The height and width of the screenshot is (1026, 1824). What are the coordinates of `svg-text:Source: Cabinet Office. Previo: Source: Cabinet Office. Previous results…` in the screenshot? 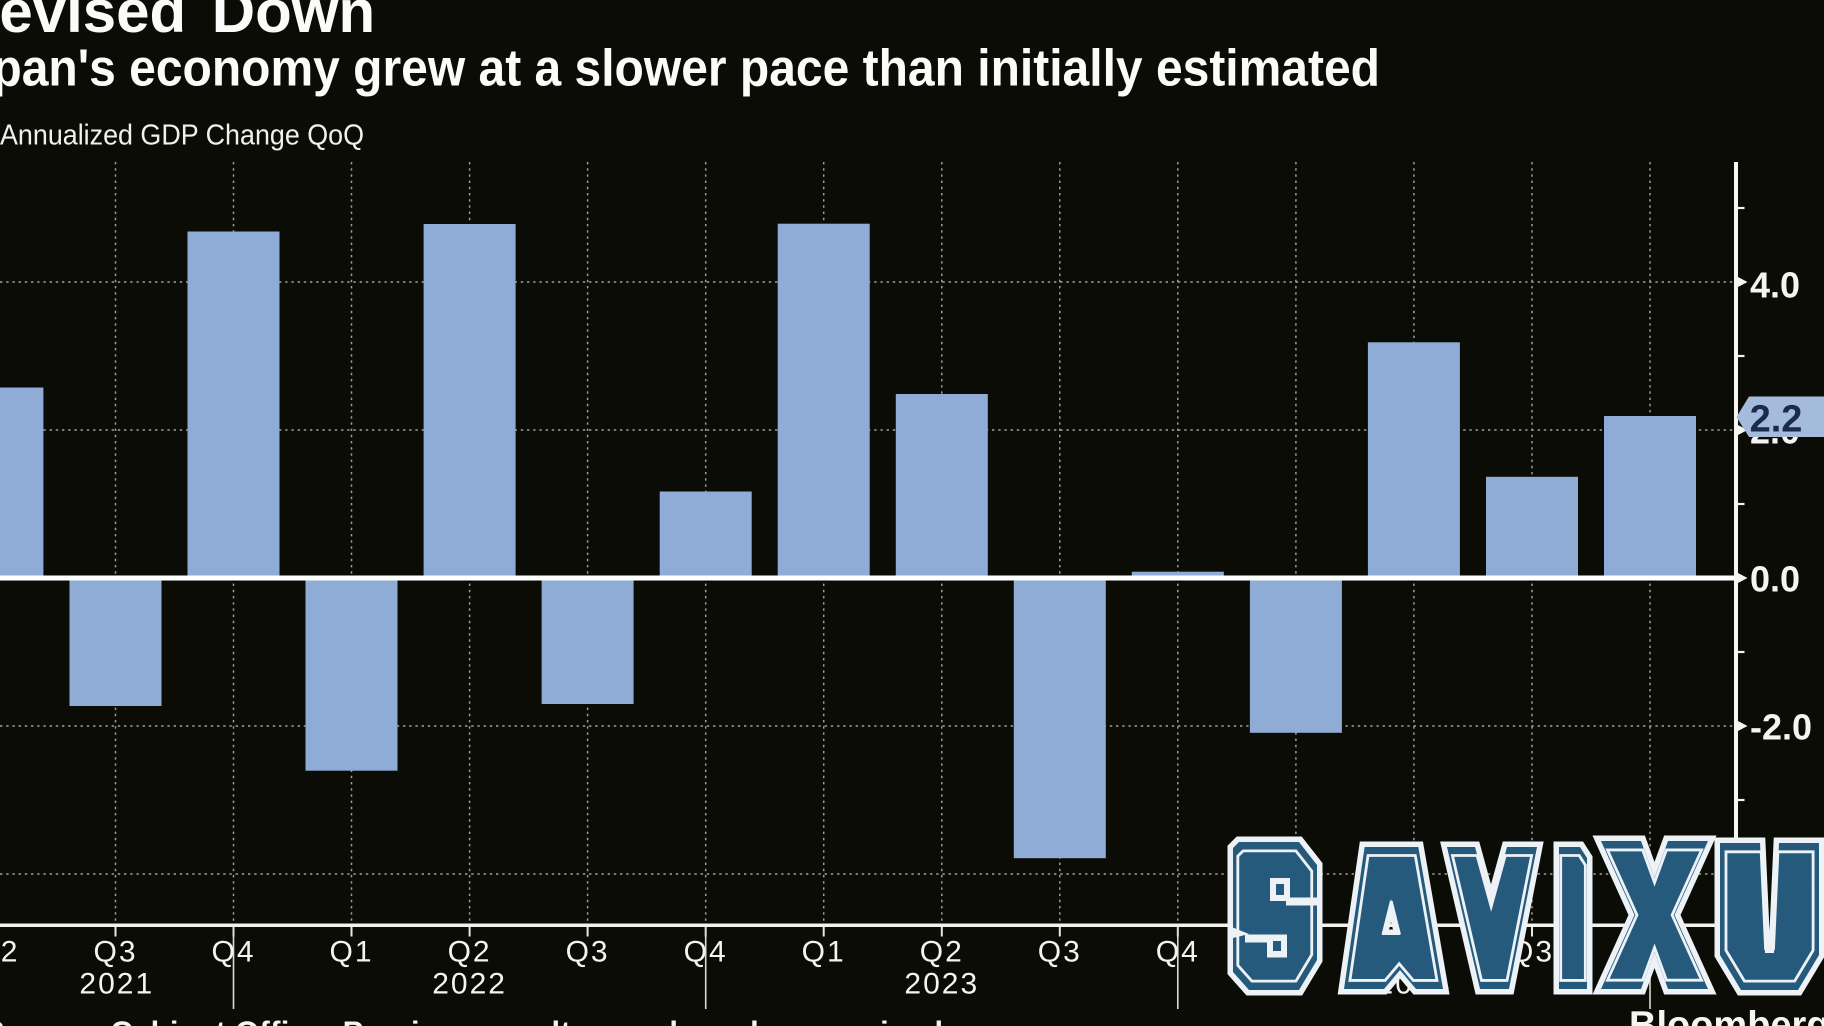 It's located at (471, 1020).